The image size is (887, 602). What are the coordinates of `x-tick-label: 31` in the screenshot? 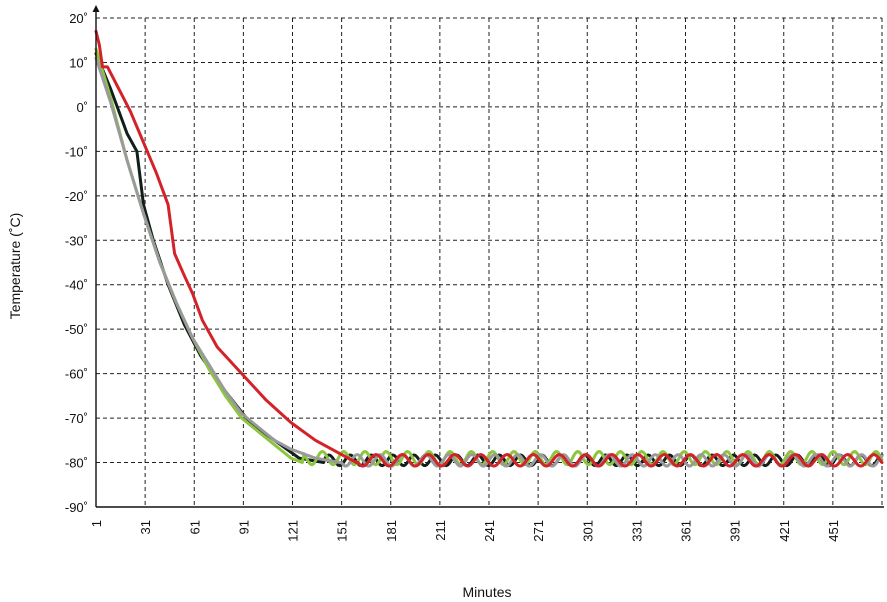 It's located at (145, 527).